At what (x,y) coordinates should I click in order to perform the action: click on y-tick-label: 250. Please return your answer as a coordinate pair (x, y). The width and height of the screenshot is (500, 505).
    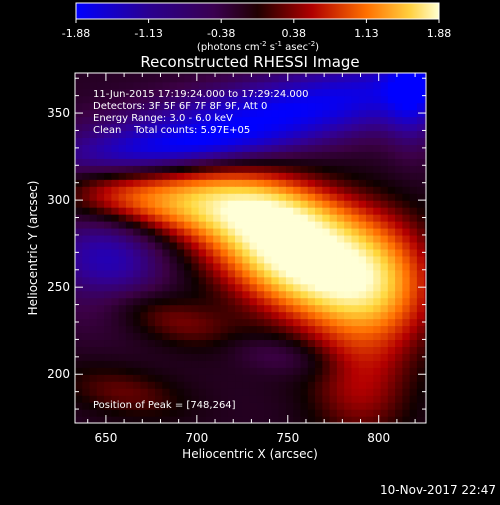
    Looking at the image, I should click on (58, 287).